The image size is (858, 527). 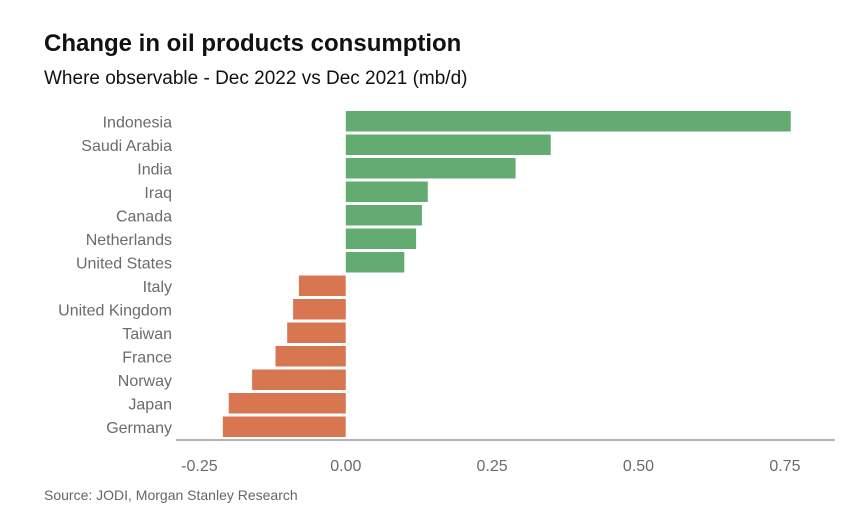 I want to click on x-axis-ticks: -0.25 0.00 0.25 0.50 0.75, so click(x=490, y=466).